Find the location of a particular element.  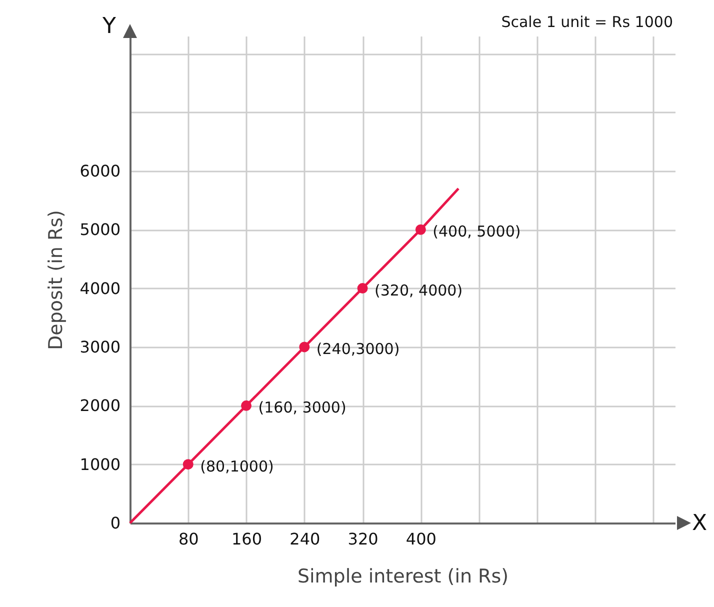

annotation: (240,3000) is located at coordinates (358, 349).